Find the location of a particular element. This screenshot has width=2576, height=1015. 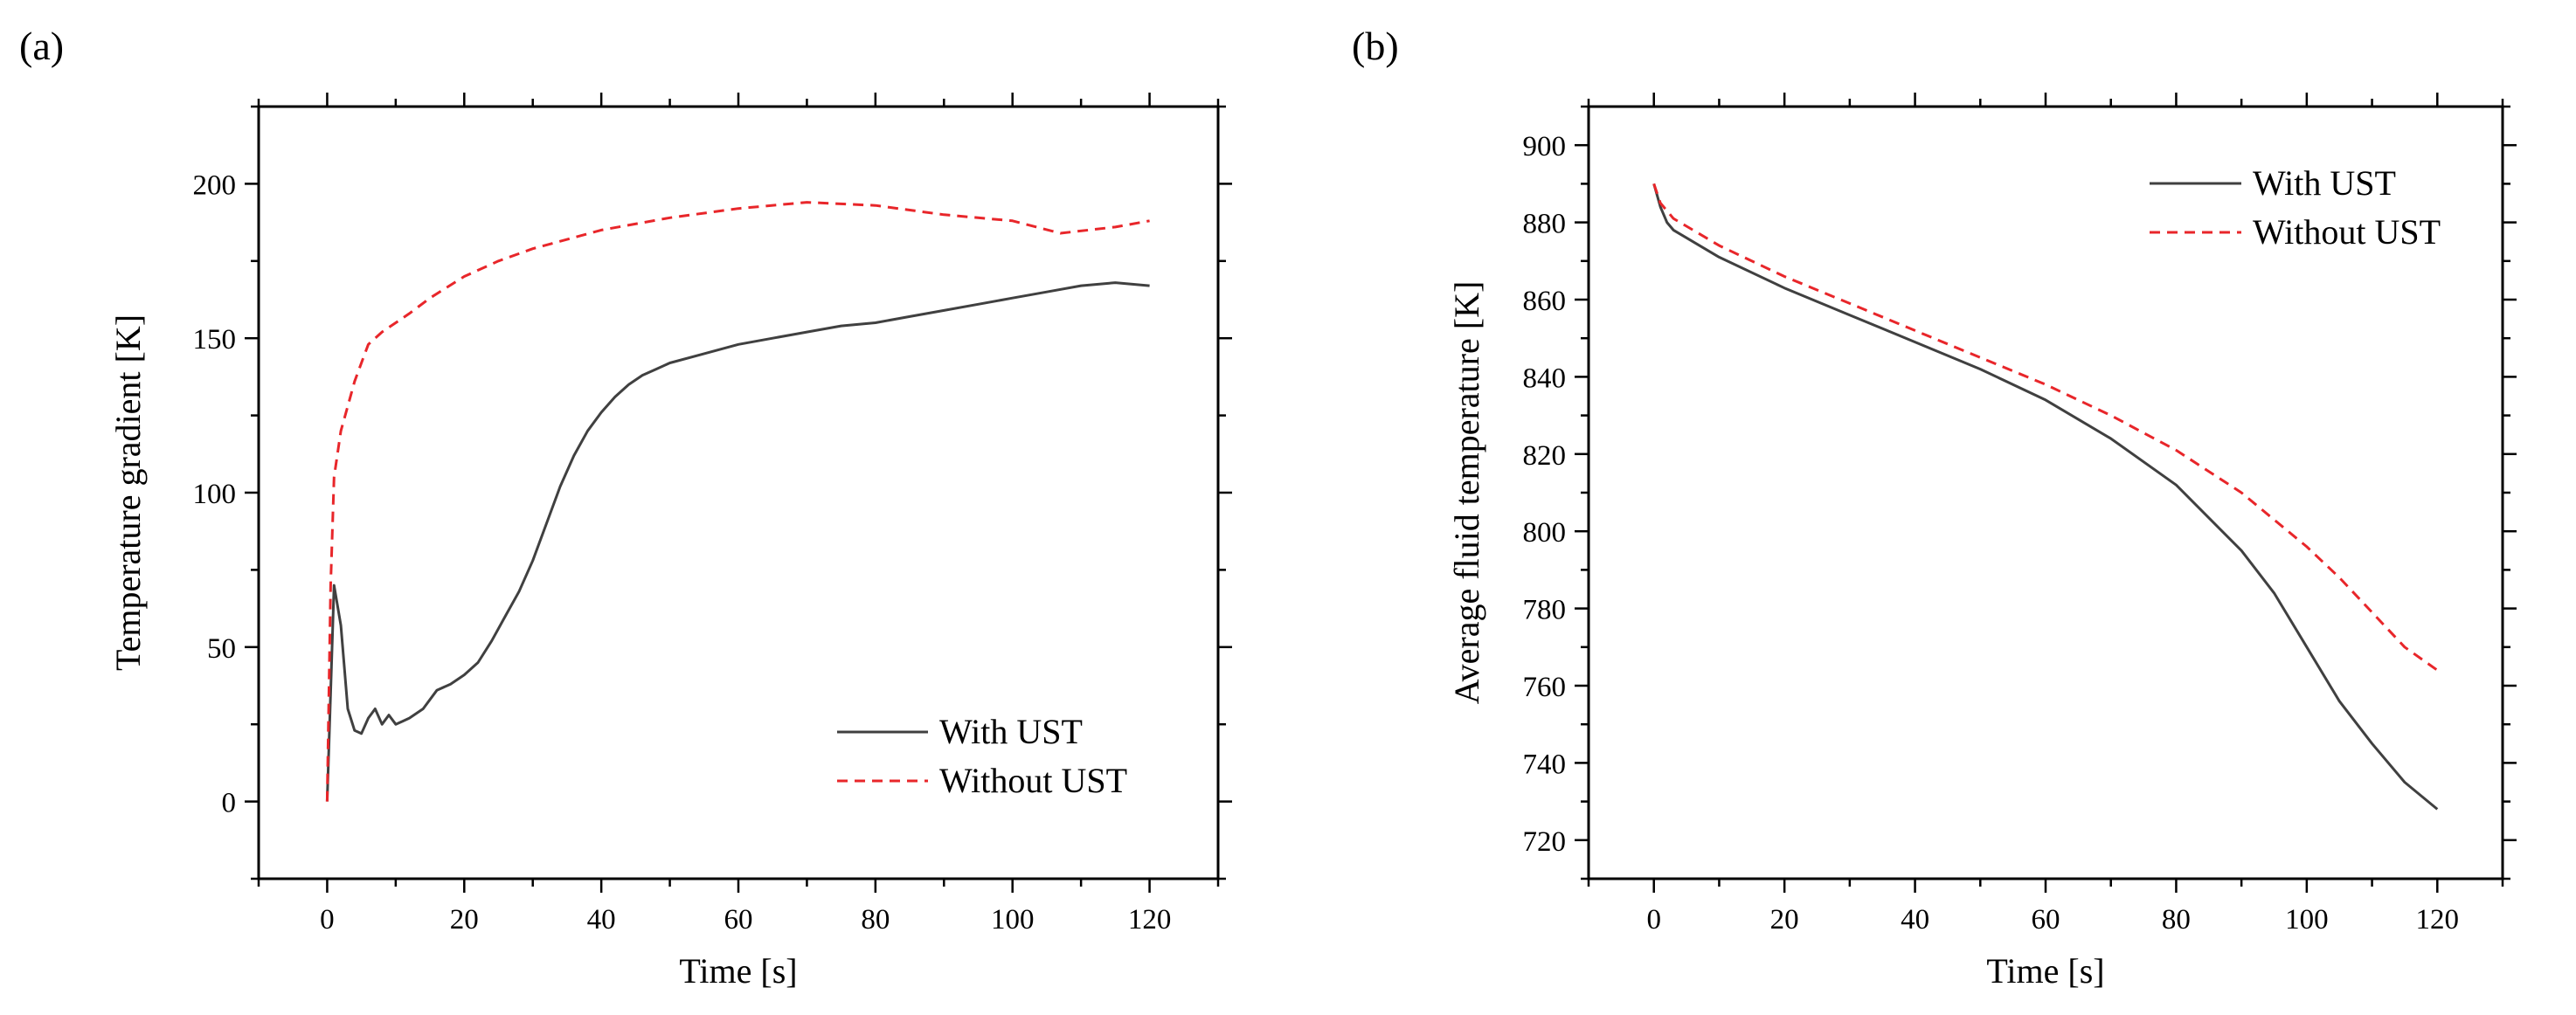

panel-b-legend: With UST Without UST is located at coordinates (2295, 207).